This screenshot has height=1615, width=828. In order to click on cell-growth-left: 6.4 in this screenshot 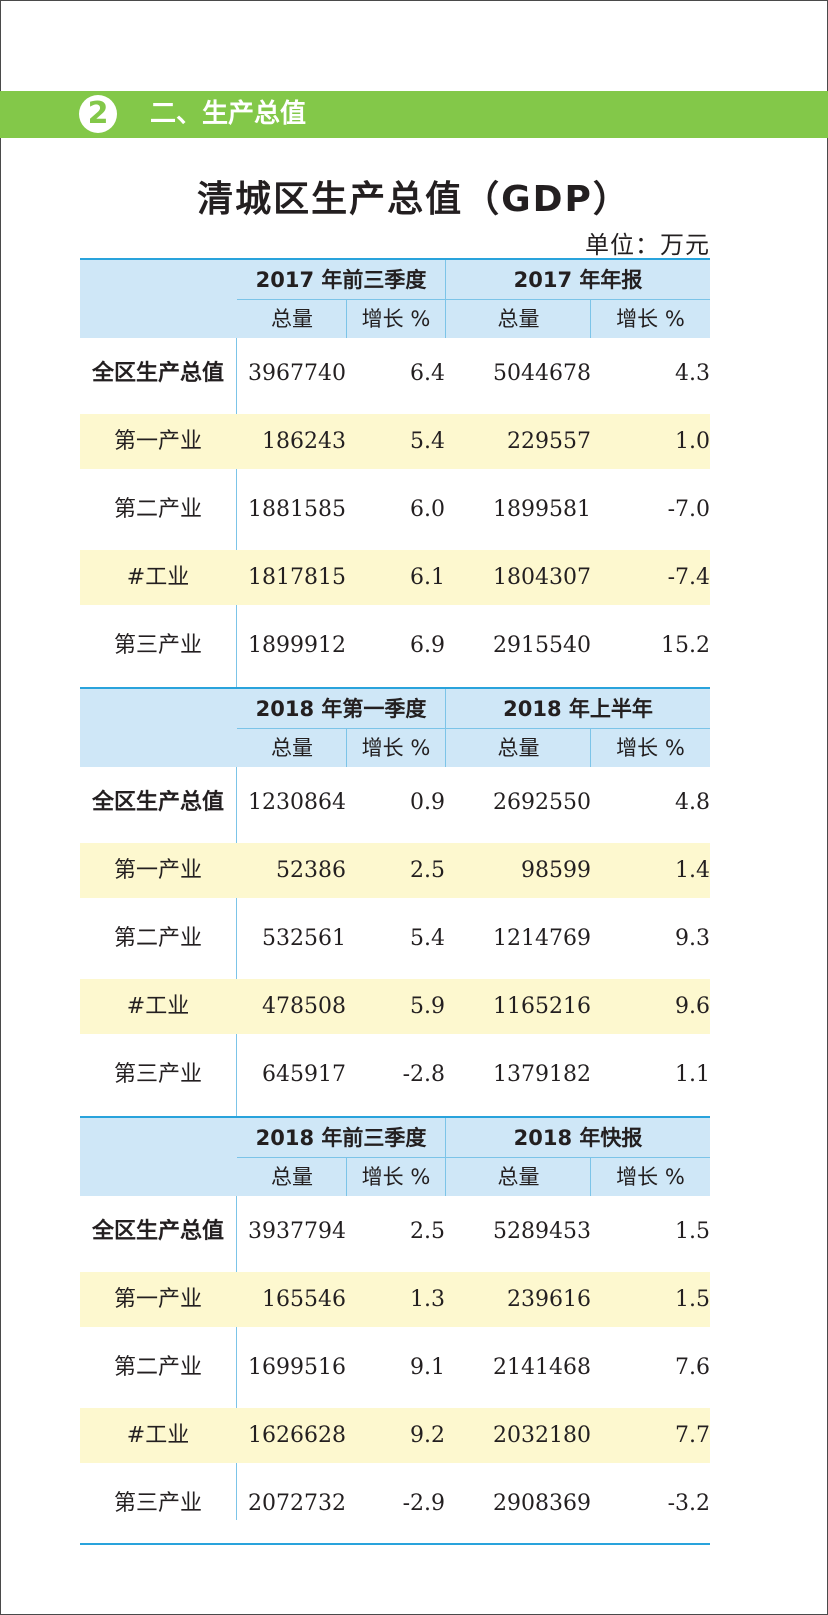, I will do `click(427, 373)`.